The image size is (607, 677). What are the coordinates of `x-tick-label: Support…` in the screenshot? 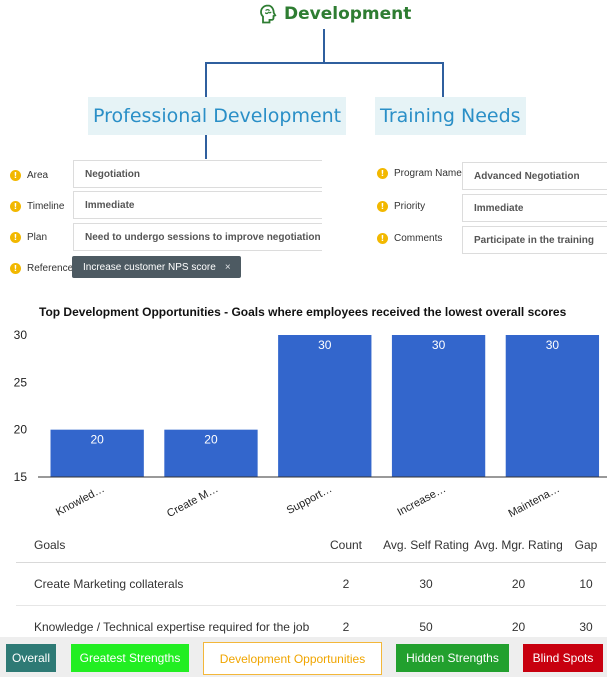 It's located at (309, 500).